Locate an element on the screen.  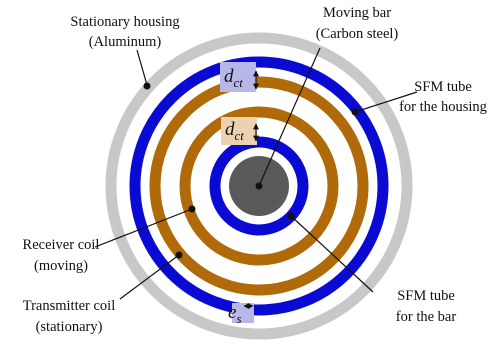
leader-receiver-coil is located at coordinates (145, 226).